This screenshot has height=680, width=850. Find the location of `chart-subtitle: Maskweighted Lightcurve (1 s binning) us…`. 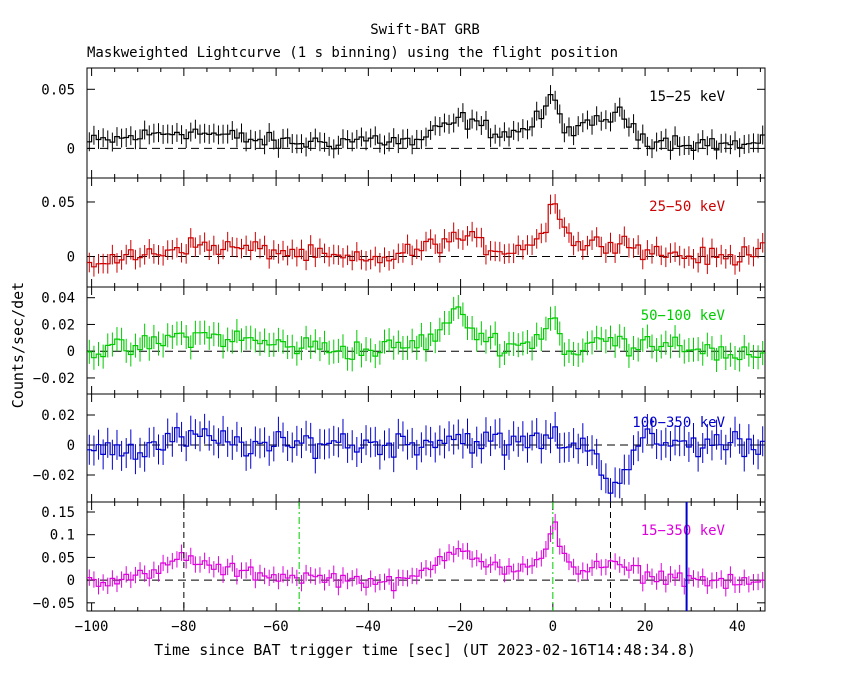

chart-subtitle: Maskweighted Lightcurve (1 s binning) us… is located at coordinates (353, 53).